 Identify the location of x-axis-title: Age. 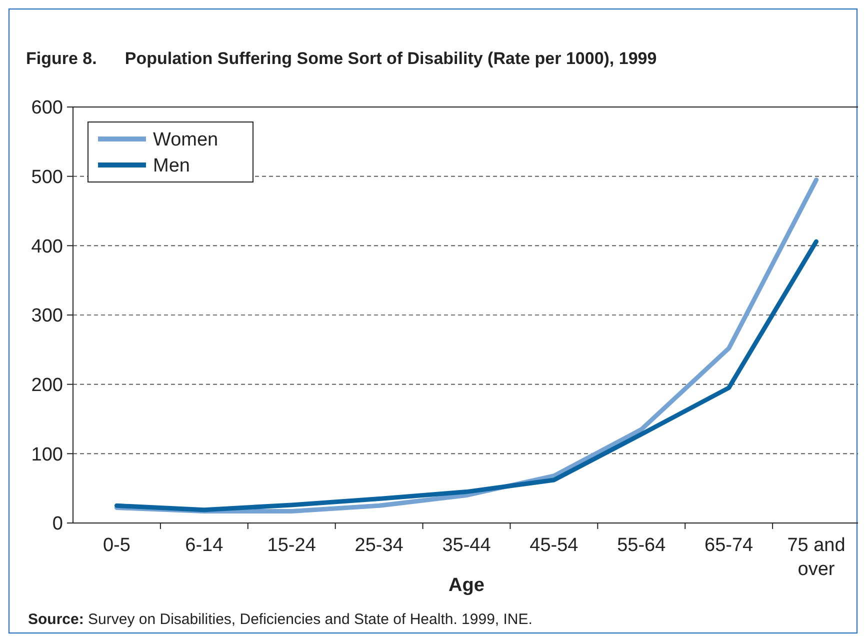
(466, 585).